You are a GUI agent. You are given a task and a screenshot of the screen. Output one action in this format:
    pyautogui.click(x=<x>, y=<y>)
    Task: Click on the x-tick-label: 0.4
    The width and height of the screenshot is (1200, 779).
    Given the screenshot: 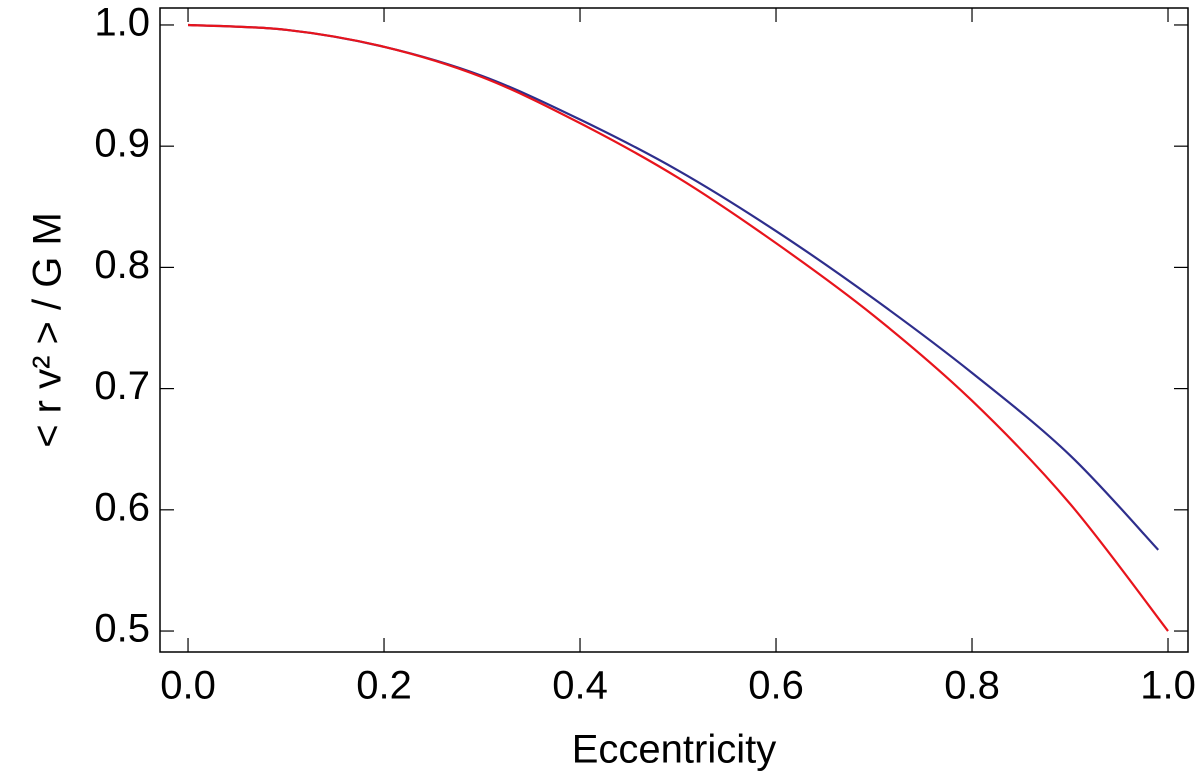 What is the action you would take?
    pyautogui.click(x=580, y=686)
    